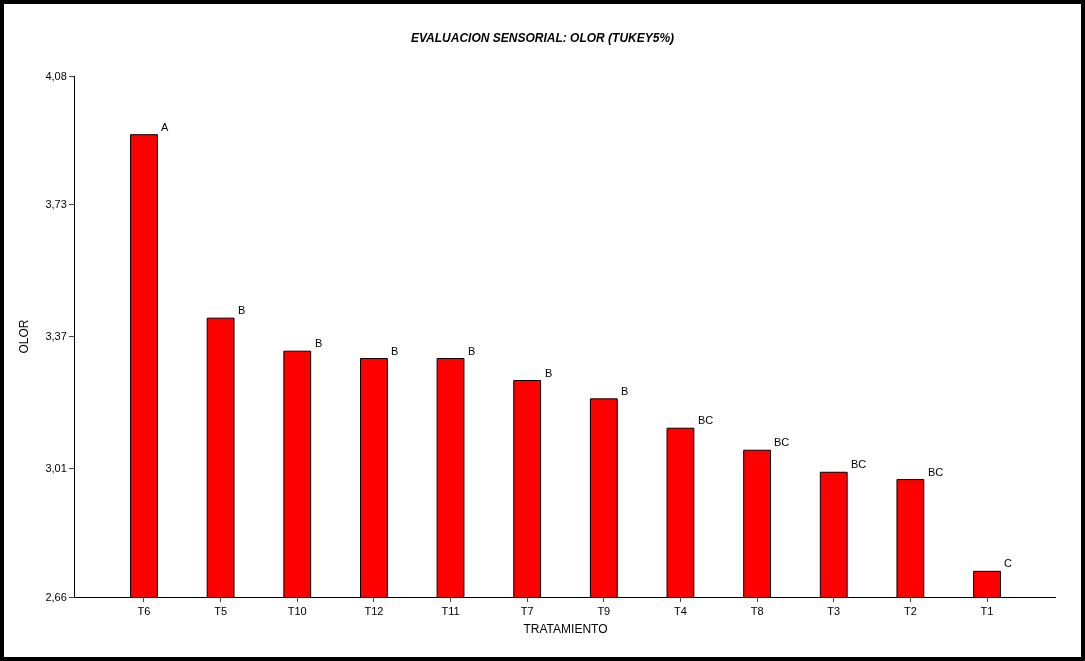 The width and height of the screenshot is (1085, 661). What do you see at coordinates (987, 611) in the screenshot?
I see `x-tick-label: T1` at bounding box center [987, 611].